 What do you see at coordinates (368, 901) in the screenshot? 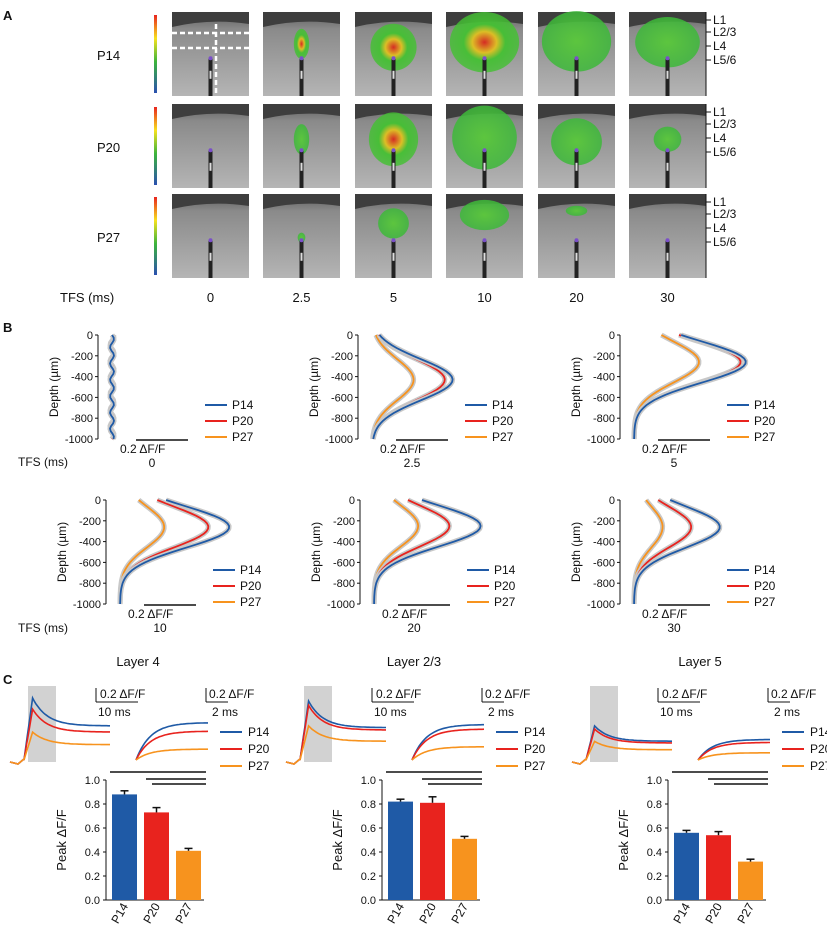
I see `bar-y-tick-label: 0.0` at bounding box center [368, 901].